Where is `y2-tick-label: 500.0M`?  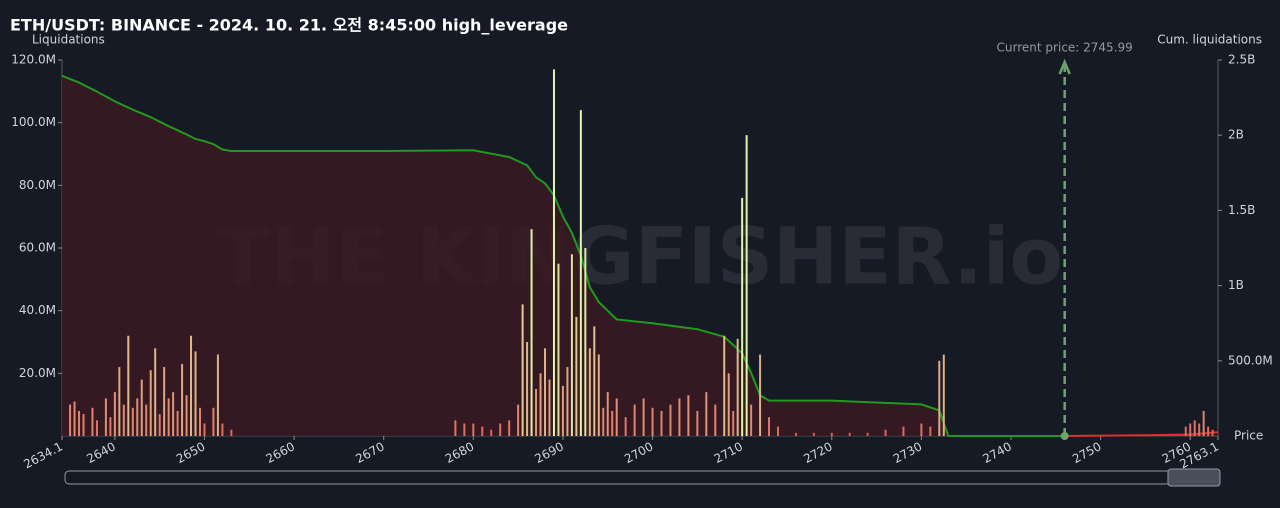 y2-tick-label: 500.0M is located at coordinates (1250, 360).